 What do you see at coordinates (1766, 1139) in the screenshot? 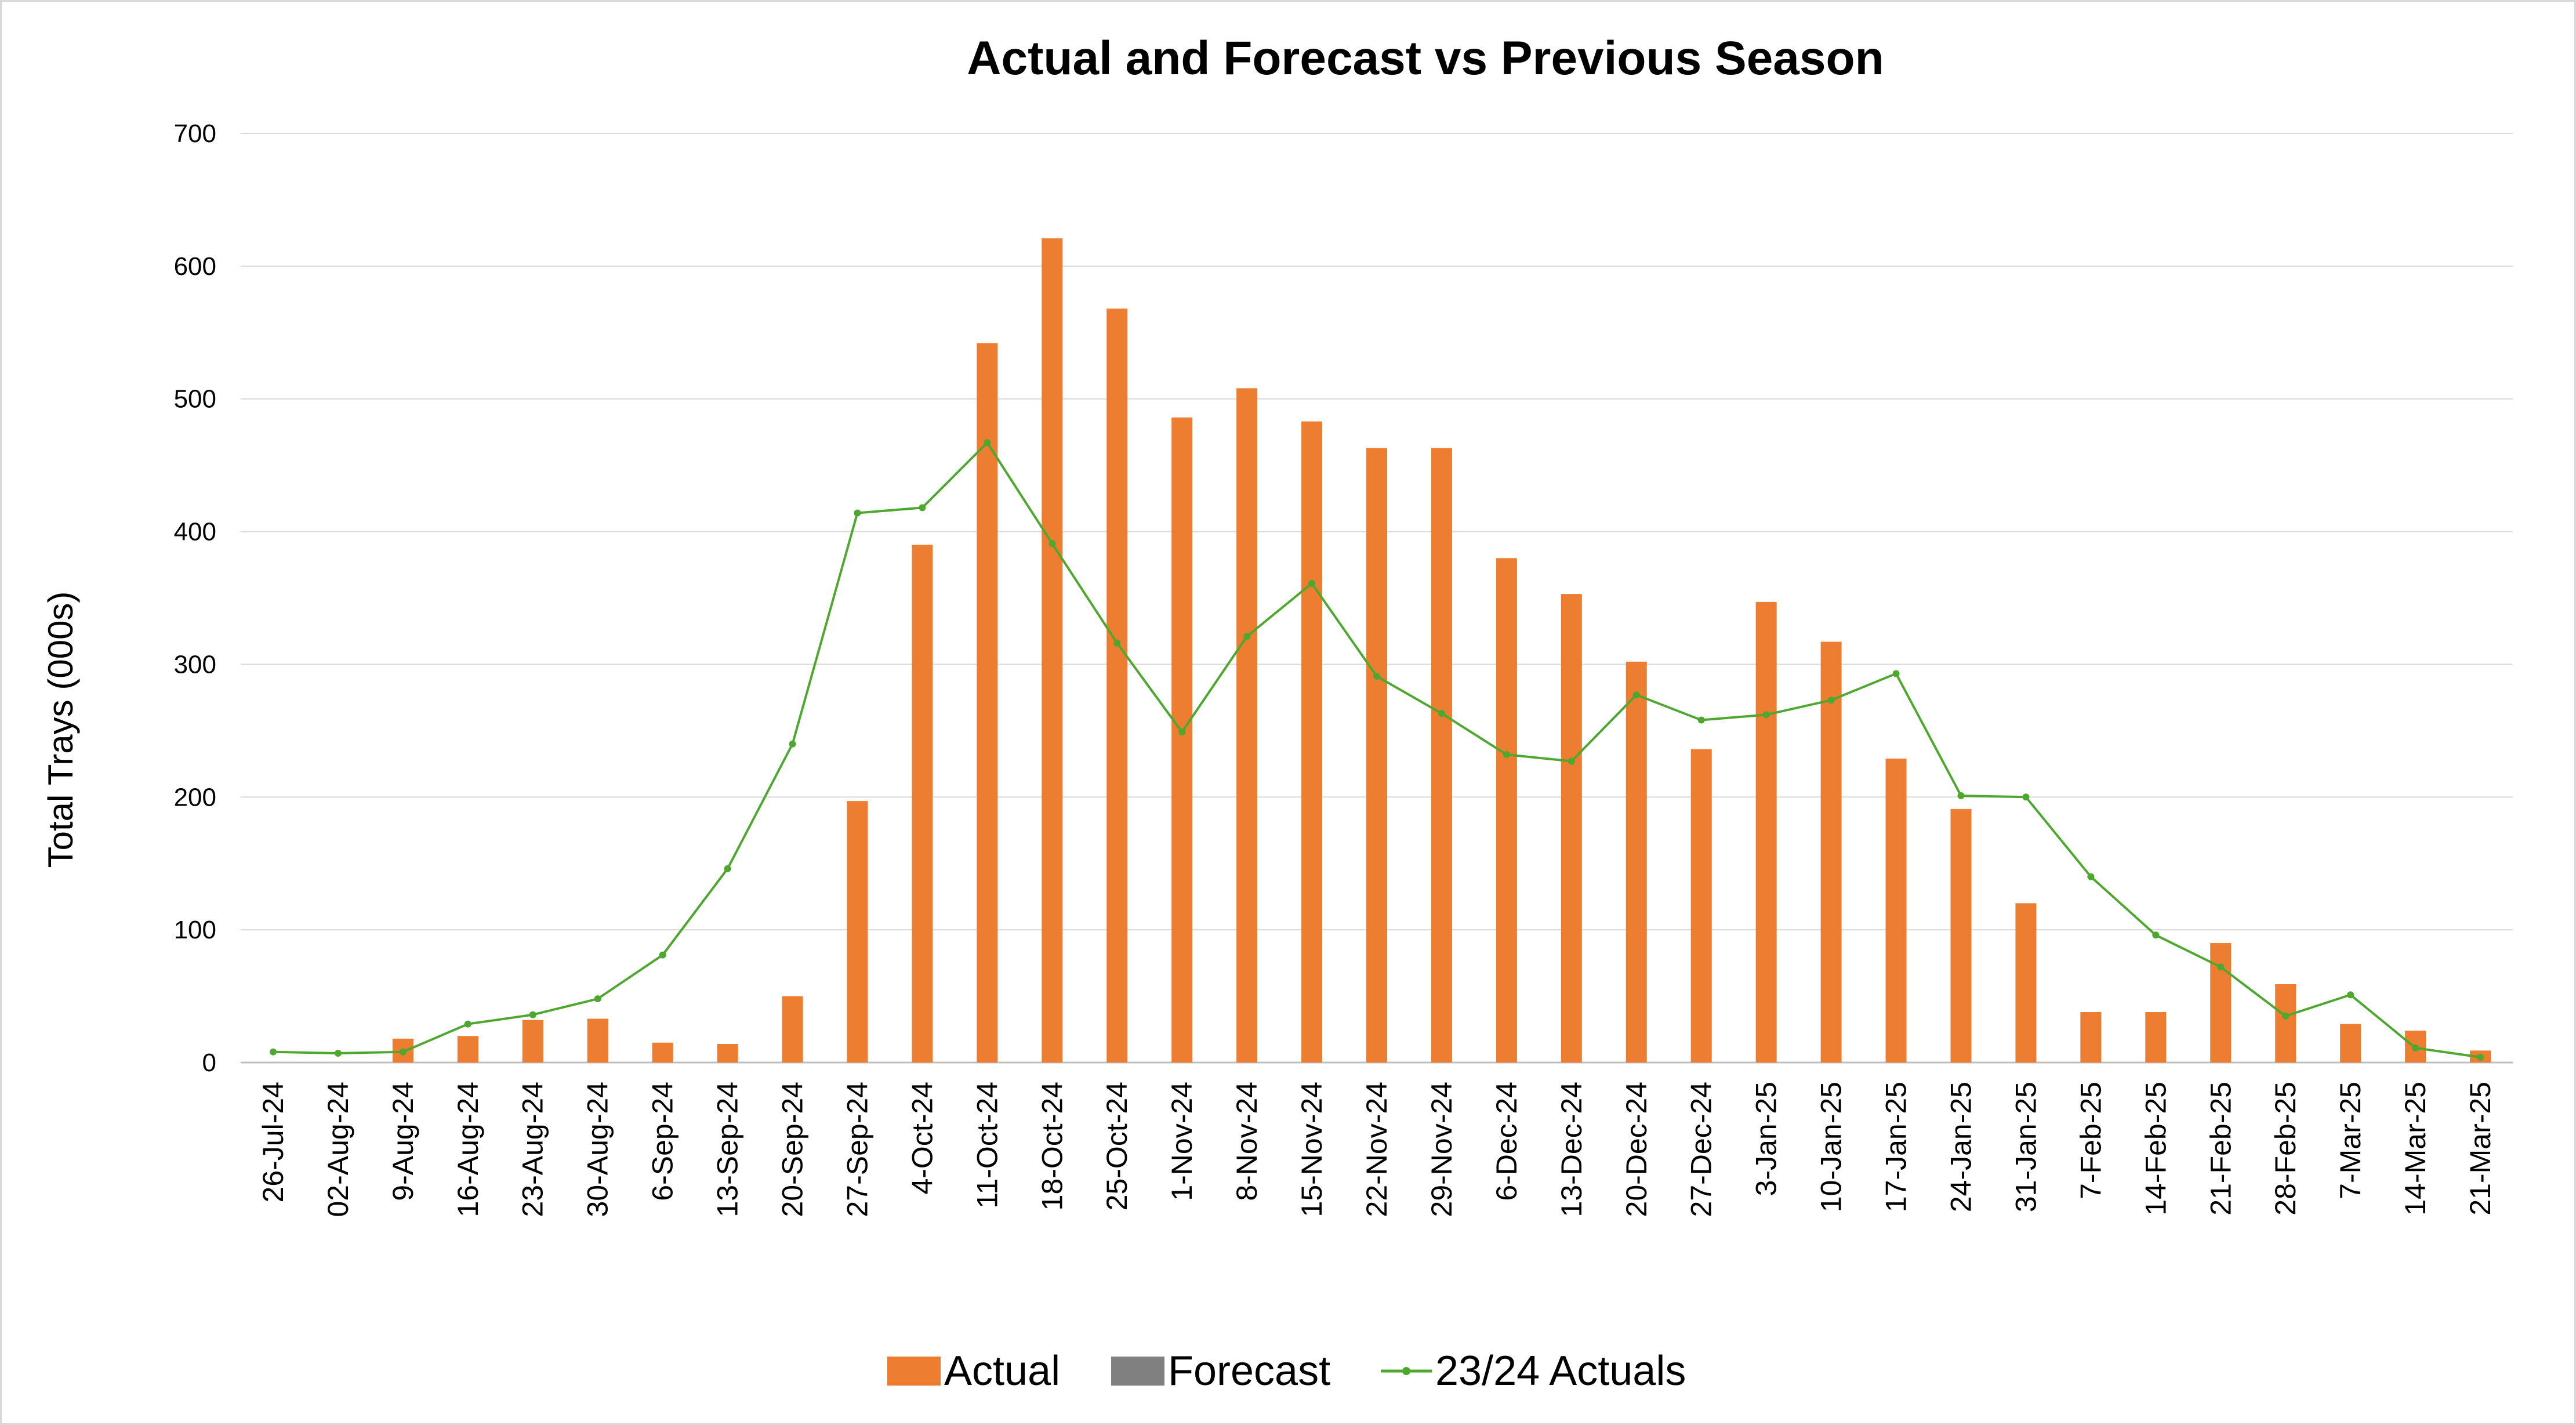
I see `x-tick-label: 3-Jan-25` at bounding box center [1766, 1139].